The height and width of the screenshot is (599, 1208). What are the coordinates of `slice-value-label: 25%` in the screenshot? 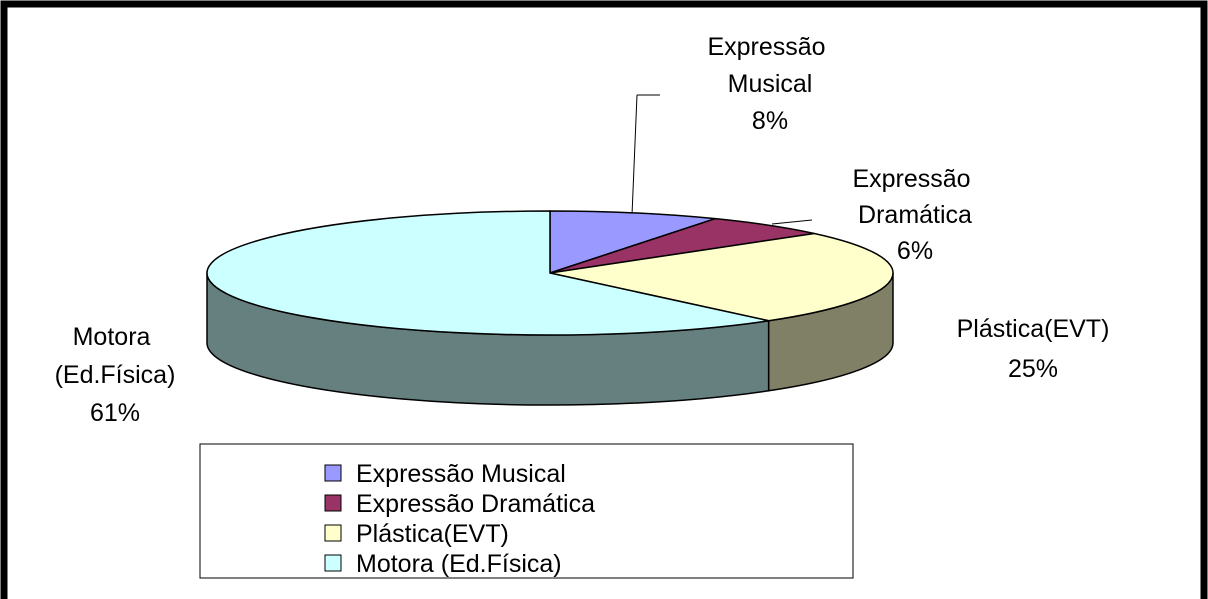 It's located at (1033, 369).